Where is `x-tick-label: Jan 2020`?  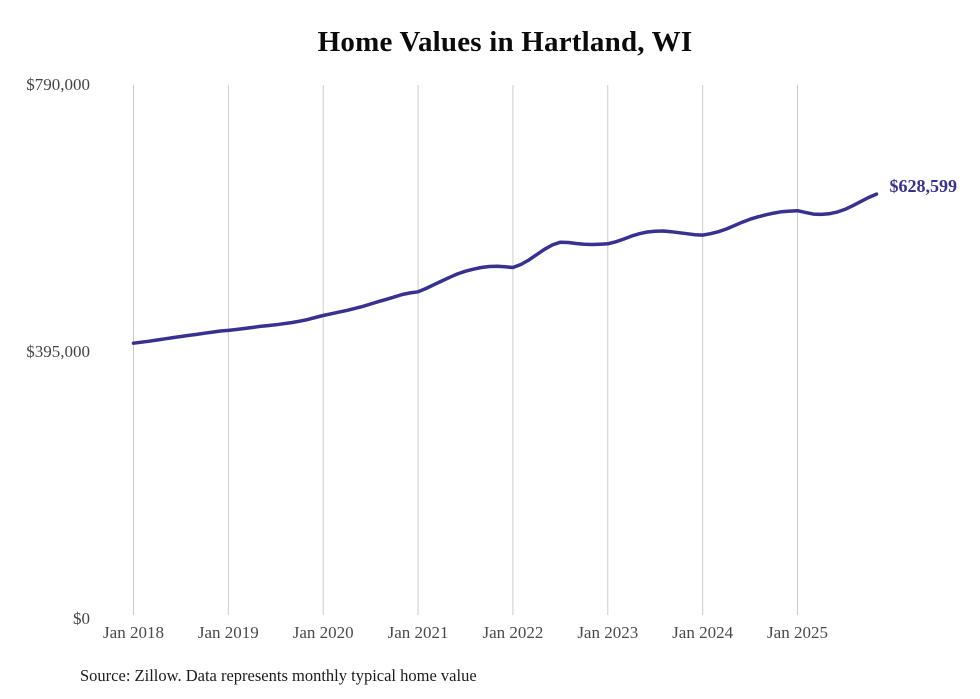
x-tick-label: Jan 2020 is located at coordinates (323, 632).